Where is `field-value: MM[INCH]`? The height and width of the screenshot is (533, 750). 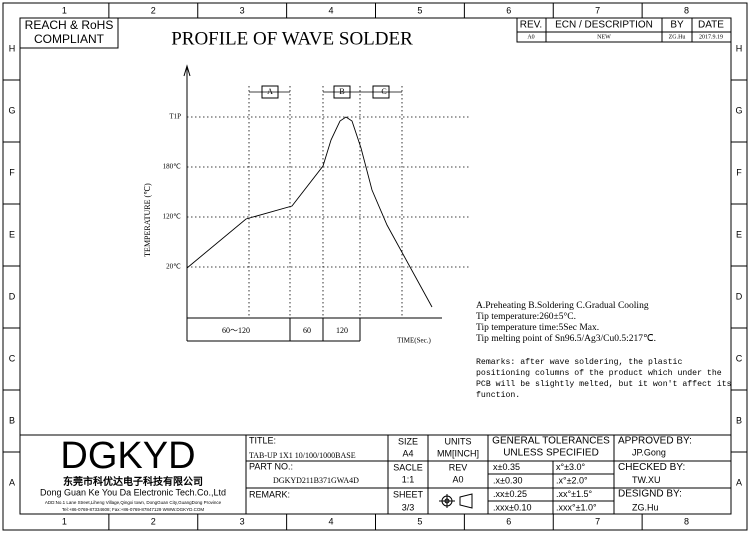 field-value: MM[INCH] is located at coordinates (458, 453).